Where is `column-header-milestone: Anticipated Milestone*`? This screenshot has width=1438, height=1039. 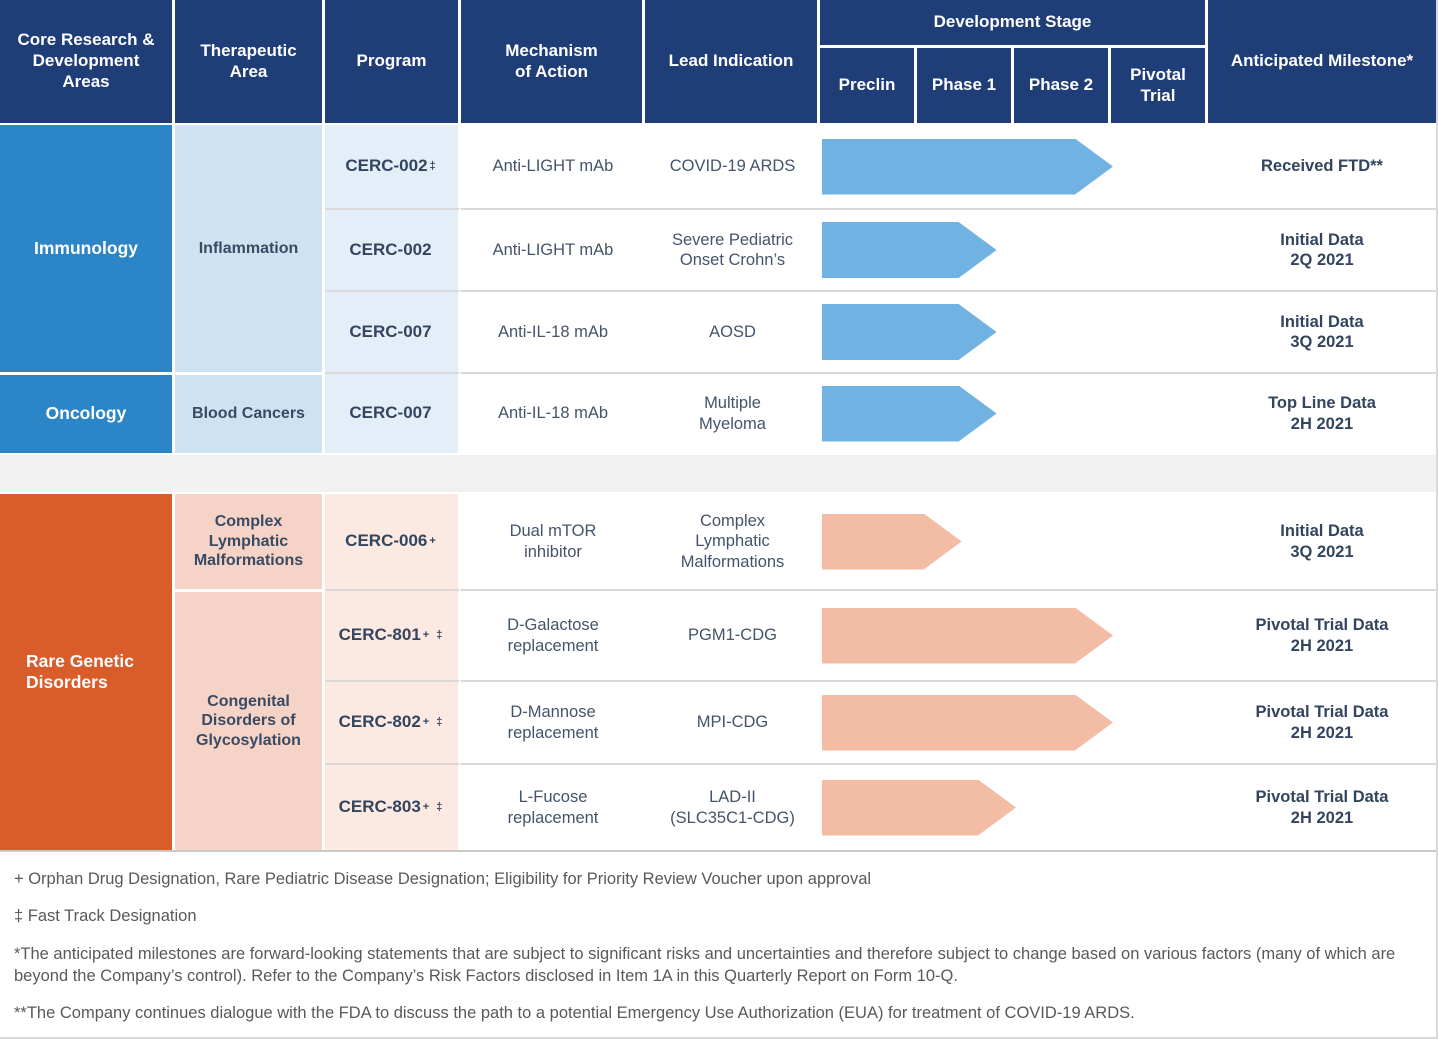 column-header-milestone: Anticipated Milestone* is located at coordinates (1322, 62).